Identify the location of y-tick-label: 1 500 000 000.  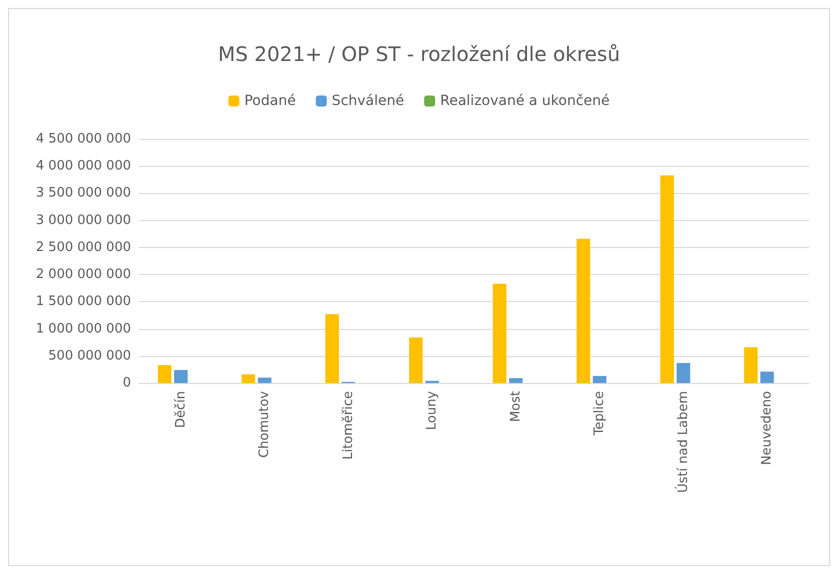
(83, 302).